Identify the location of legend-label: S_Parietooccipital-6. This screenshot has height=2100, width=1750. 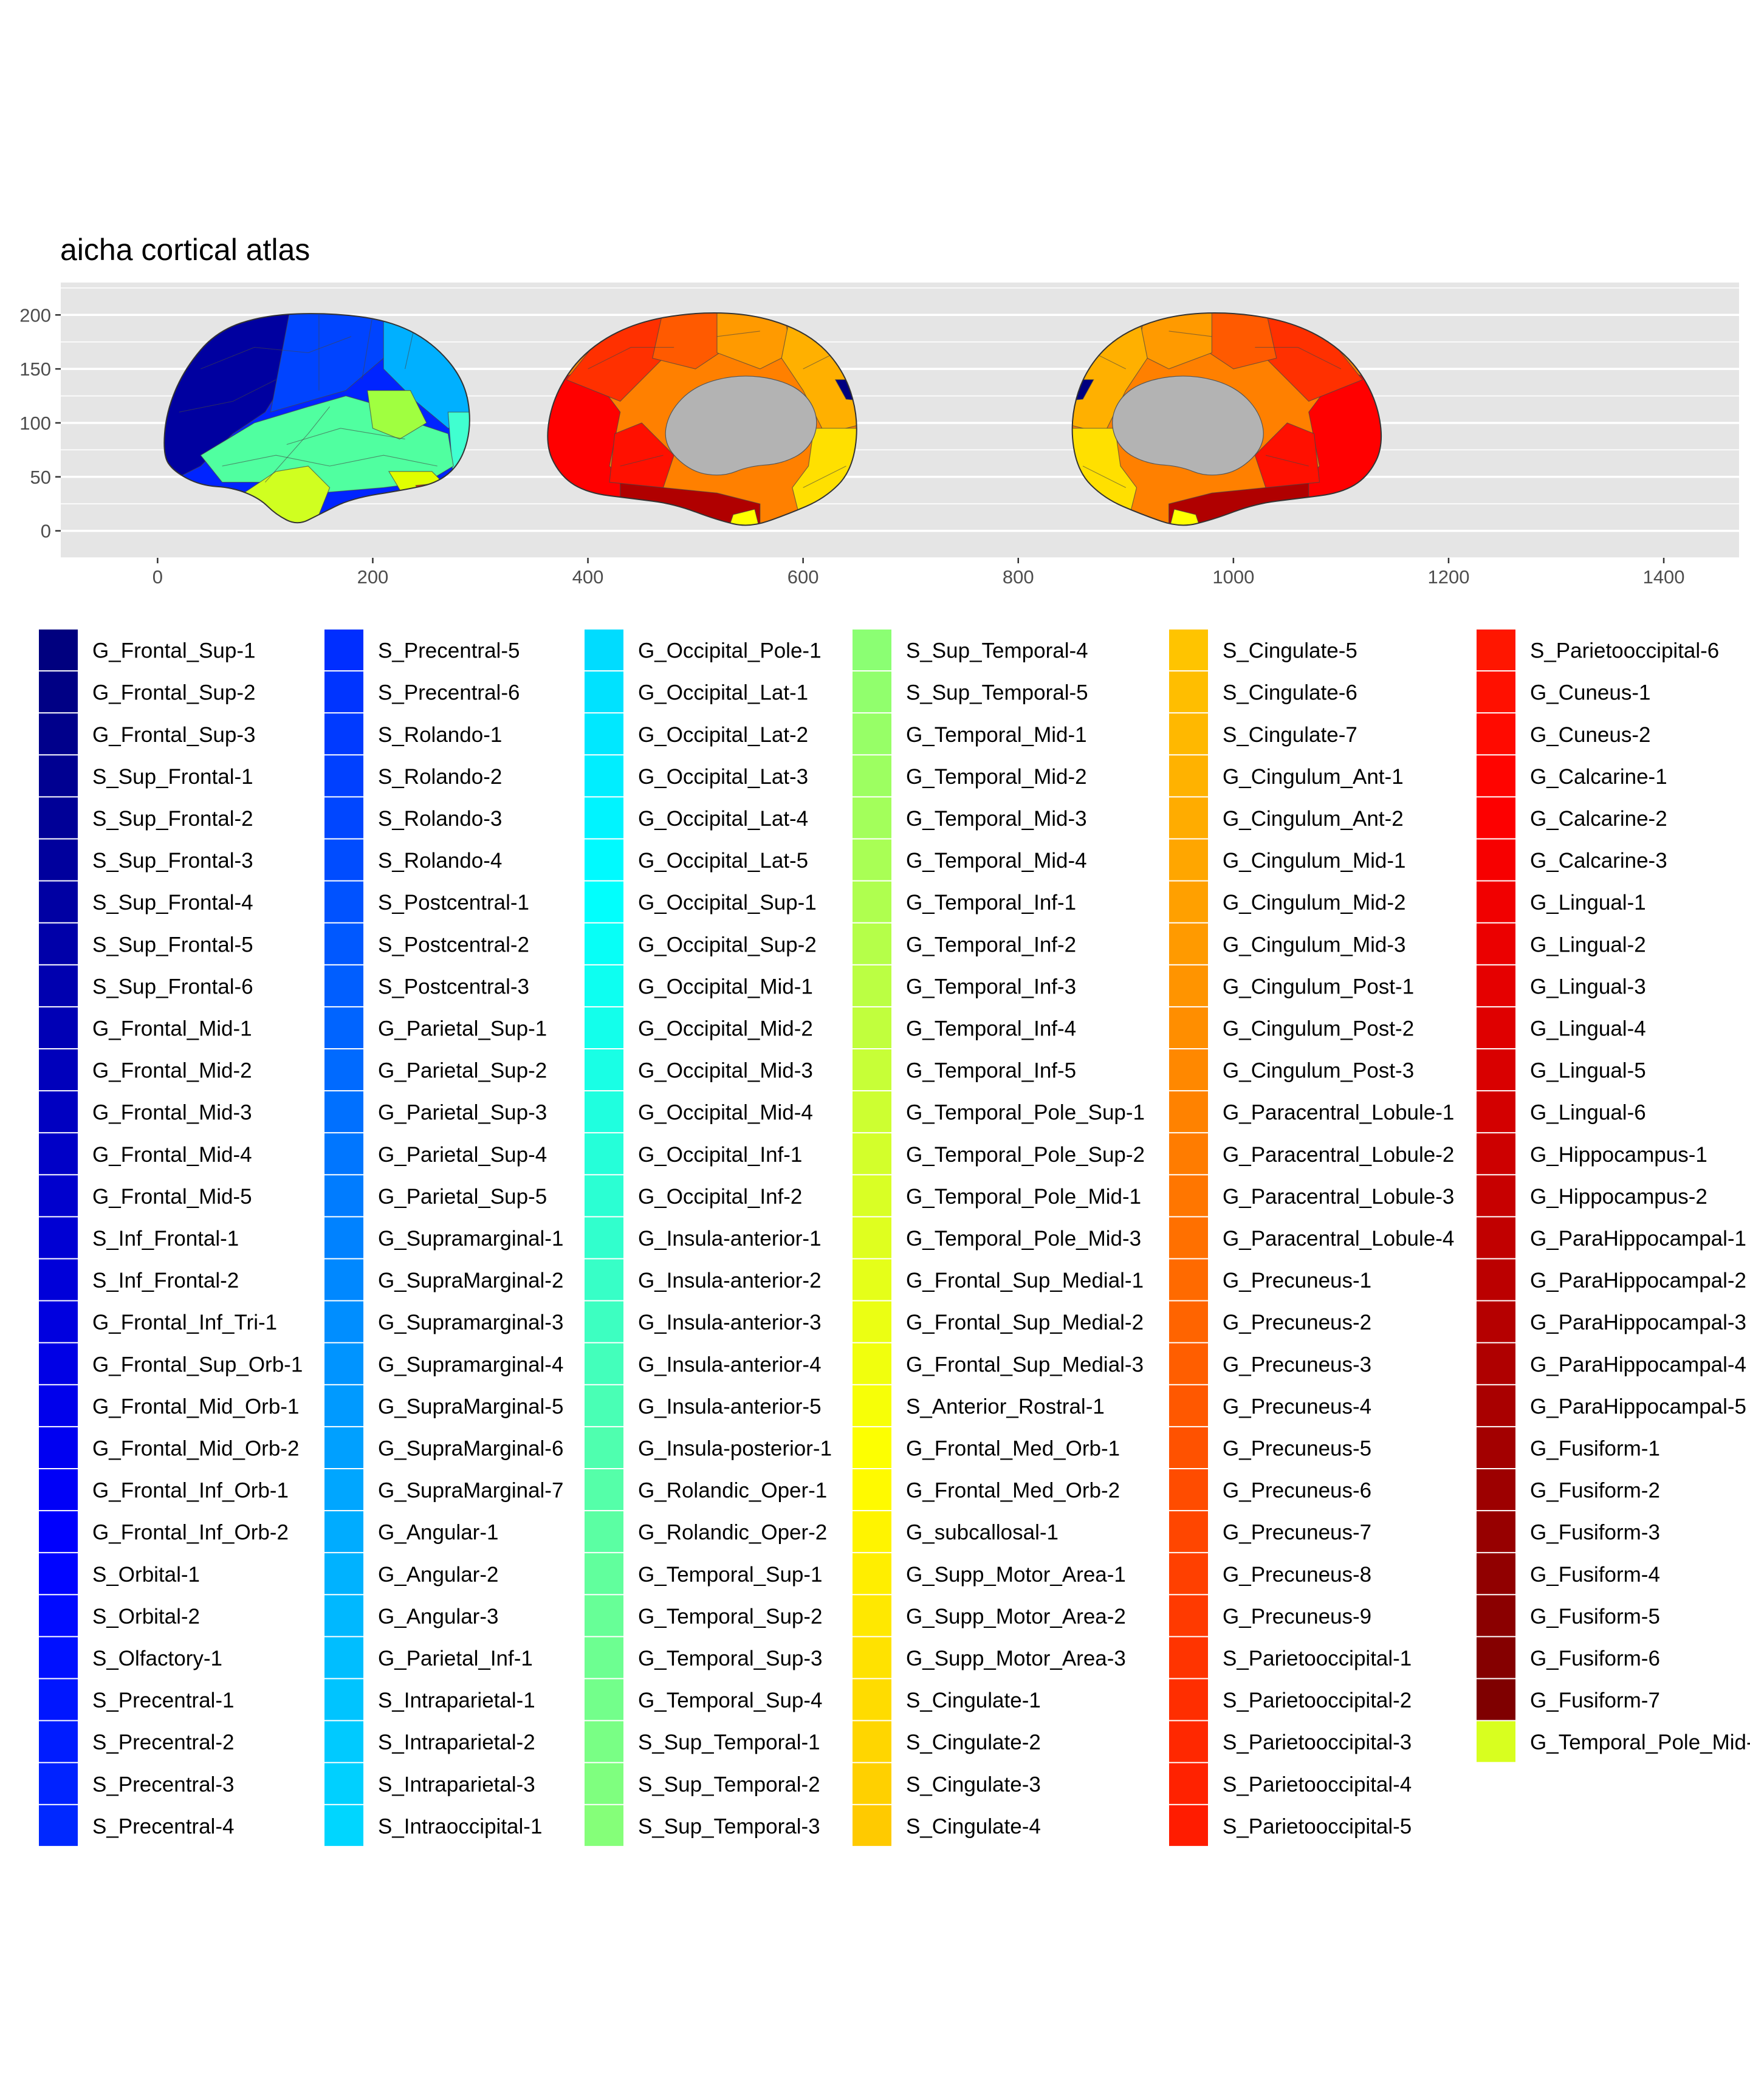
(1624, 651).